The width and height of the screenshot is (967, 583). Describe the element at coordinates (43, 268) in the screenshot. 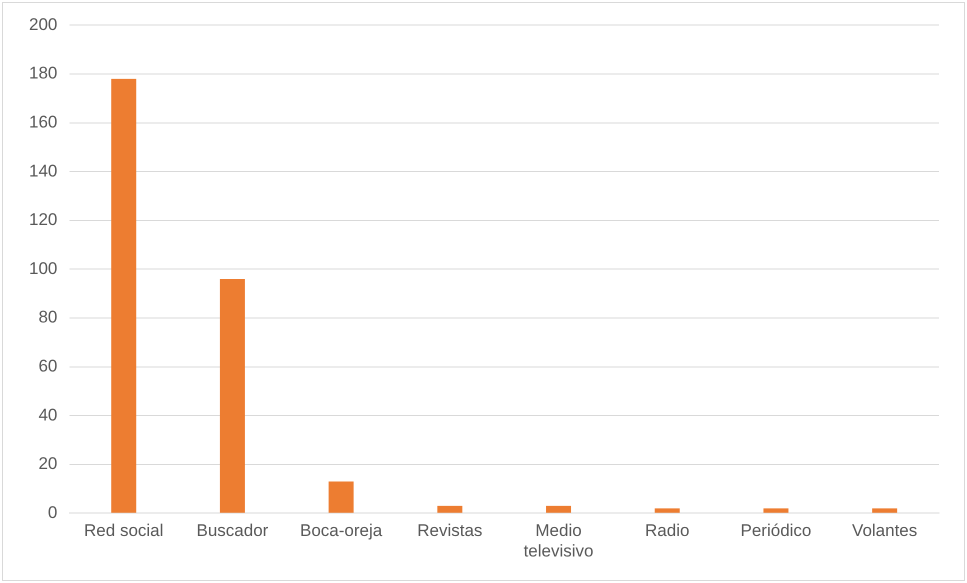

I see `y-tick-label: 100` at that location.